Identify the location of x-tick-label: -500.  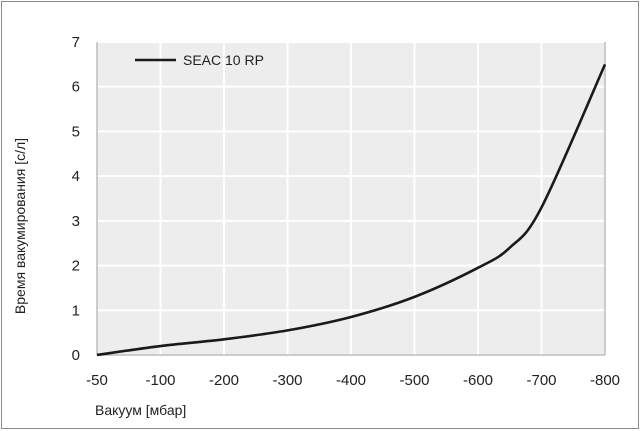
(414, 380).